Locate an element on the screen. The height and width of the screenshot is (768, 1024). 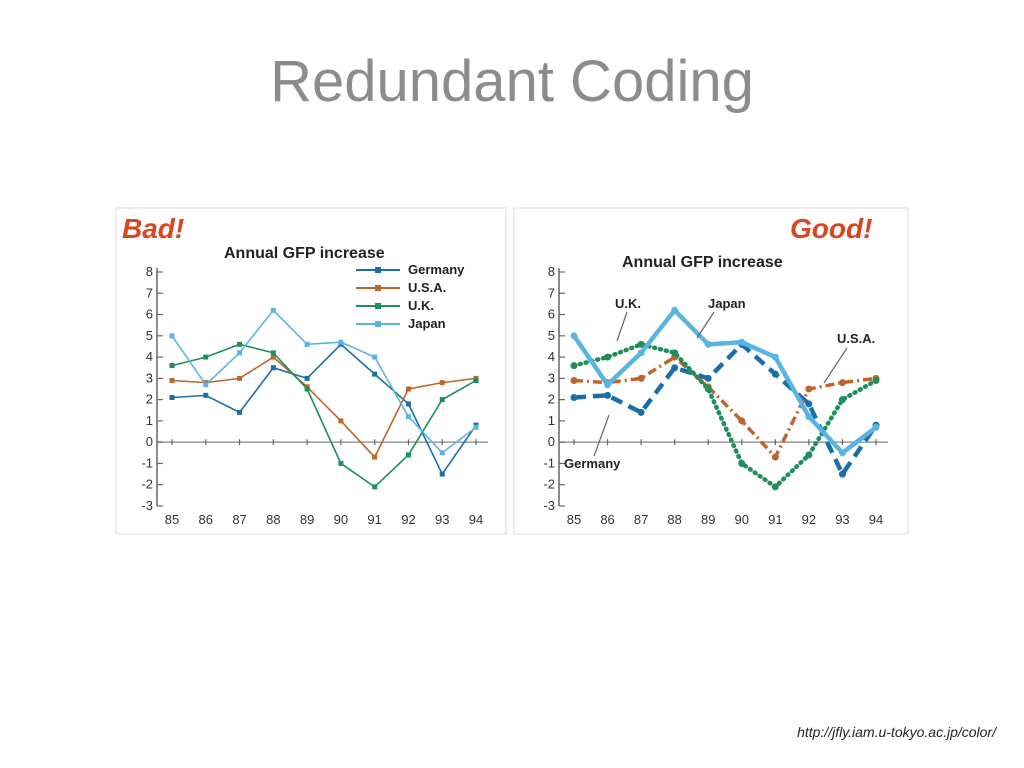
bad-y-tick-label: 3 is located at coordinates (149, 377).